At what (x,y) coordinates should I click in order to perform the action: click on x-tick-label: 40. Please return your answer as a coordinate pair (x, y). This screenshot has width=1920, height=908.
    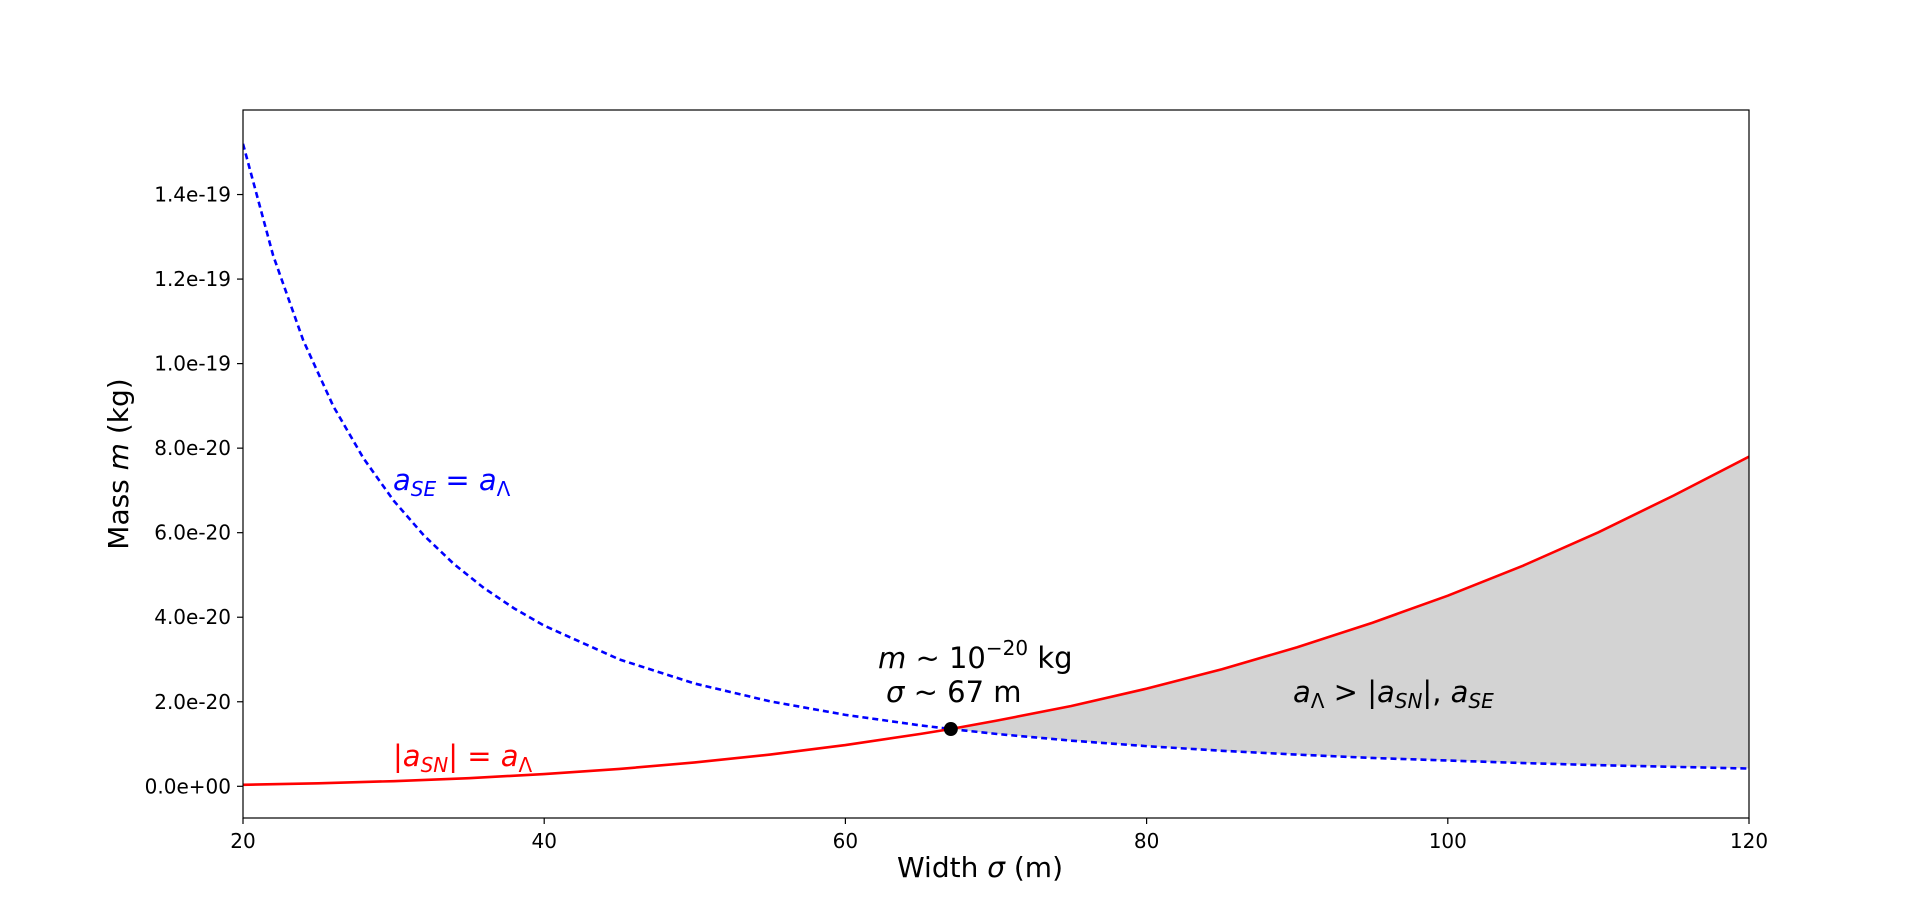
    Looking at the image, I should click on (543, 841).